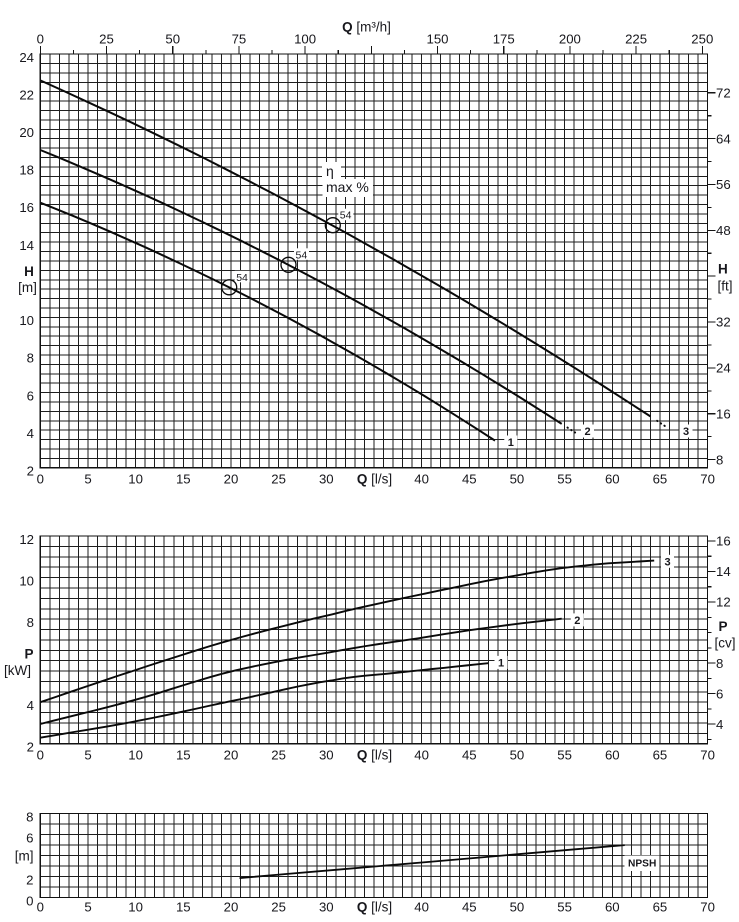 The width and height of the screenshot is (739, 922). What do you see at coordinates (725, 643) in the screenshot?
I see `svg-text: [cv]` at bounding box center [725, 643].